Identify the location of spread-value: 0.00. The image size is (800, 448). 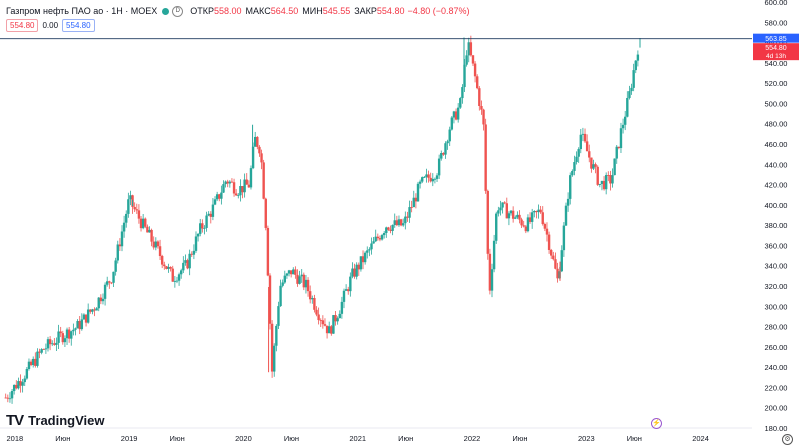
(50, 25).